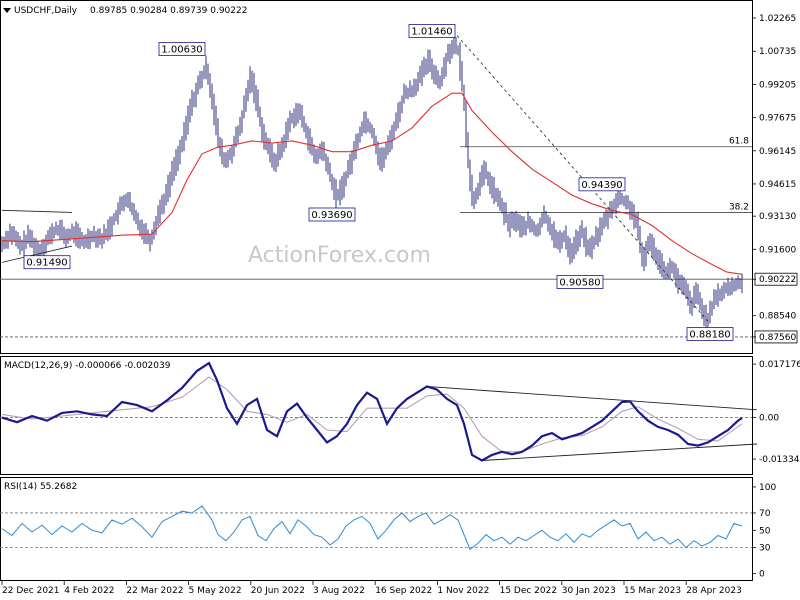 The width and height of the screenshot is (800, 600). Describe the element at coordinates (777, 280) in the screenshot. I see `price-axis-label: 0.90222` at that location.